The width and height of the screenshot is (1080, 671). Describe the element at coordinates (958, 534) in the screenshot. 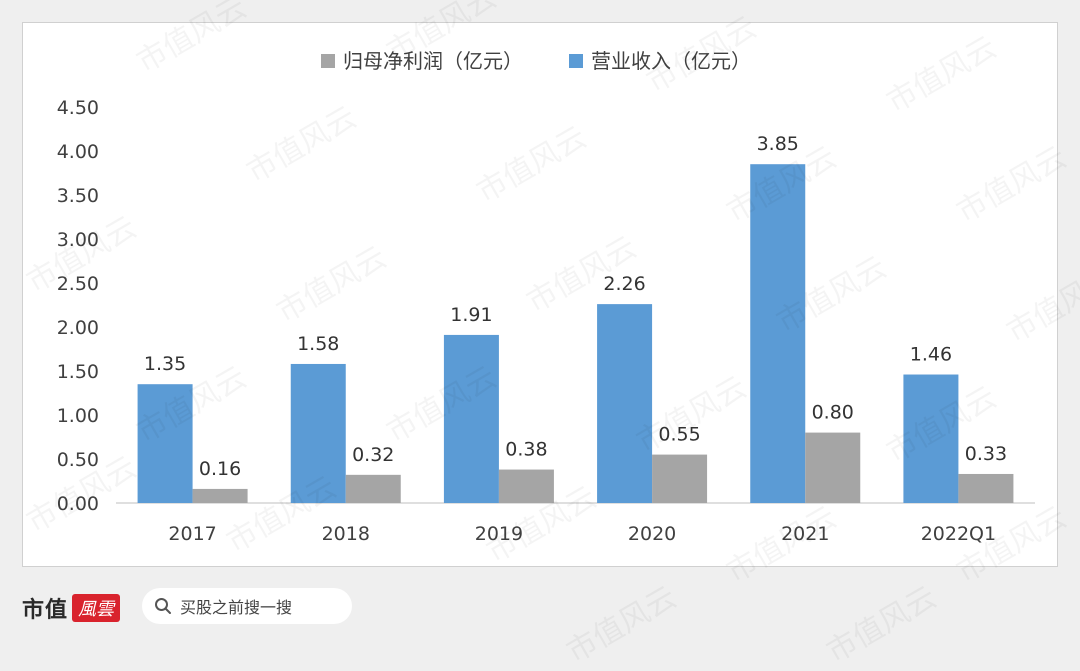

I see `x-tick-label: 2022Q1` at that location.